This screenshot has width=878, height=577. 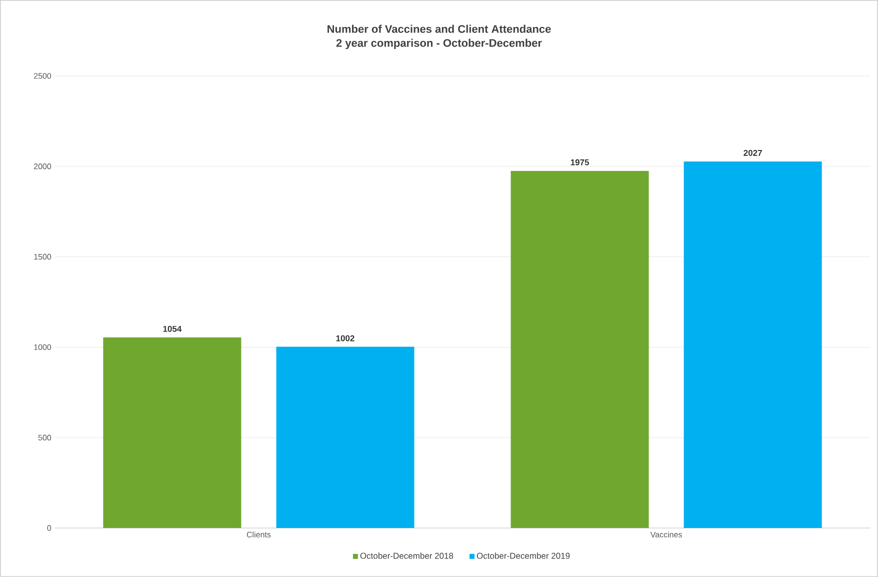 What do you see at coordinates (753, 153) in the screenshot?
I see `data-label: 2027` at bounding box center [753, 153].